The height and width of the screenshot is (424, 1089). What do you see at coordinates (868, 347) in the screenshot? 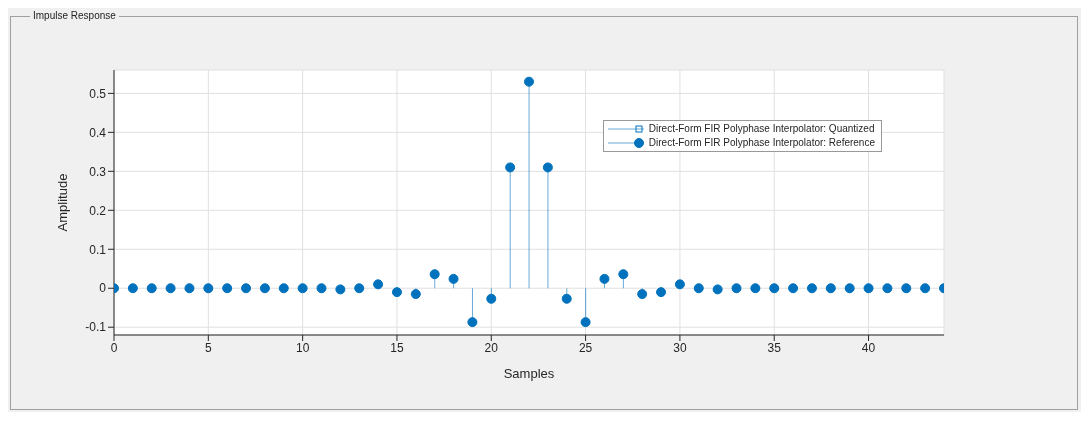
I see `x-tick-label: 40` at bounding box center [868, 347].